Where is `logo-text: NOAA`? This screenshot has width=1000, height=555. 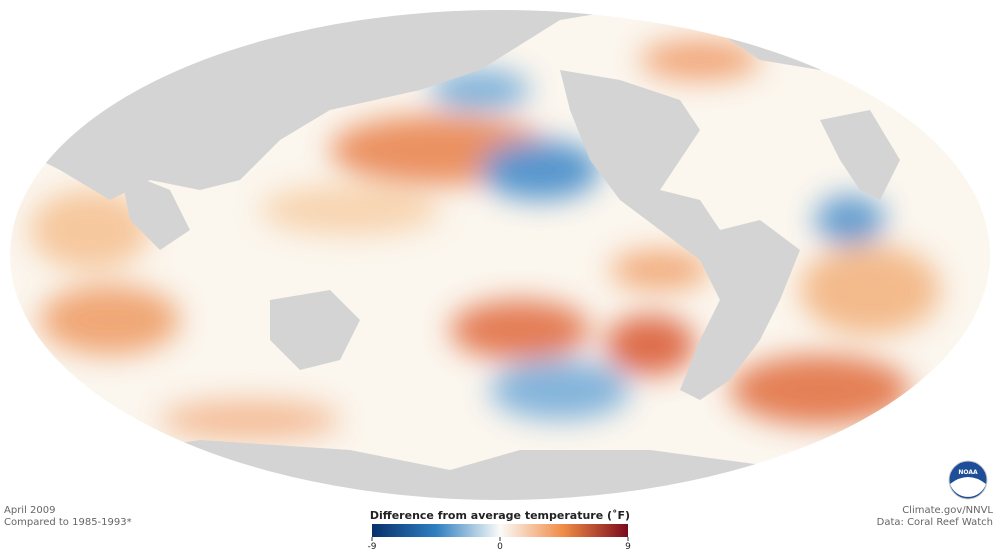
logo-text: NOAA is located at coordinates (968, 472).